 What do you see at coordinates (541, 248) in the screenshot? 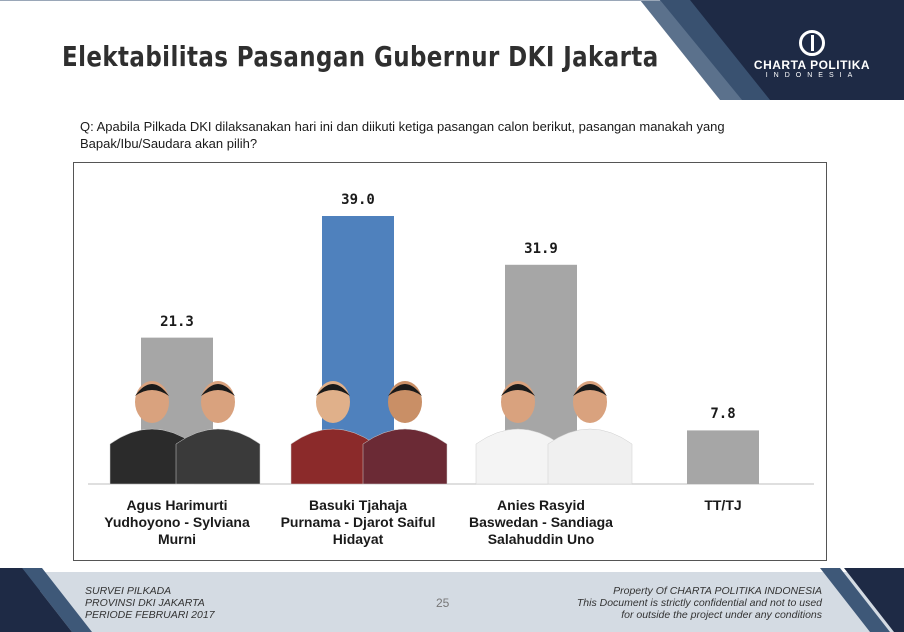
I see `value-label-3: 31.9` at bounding box center [541, 248].